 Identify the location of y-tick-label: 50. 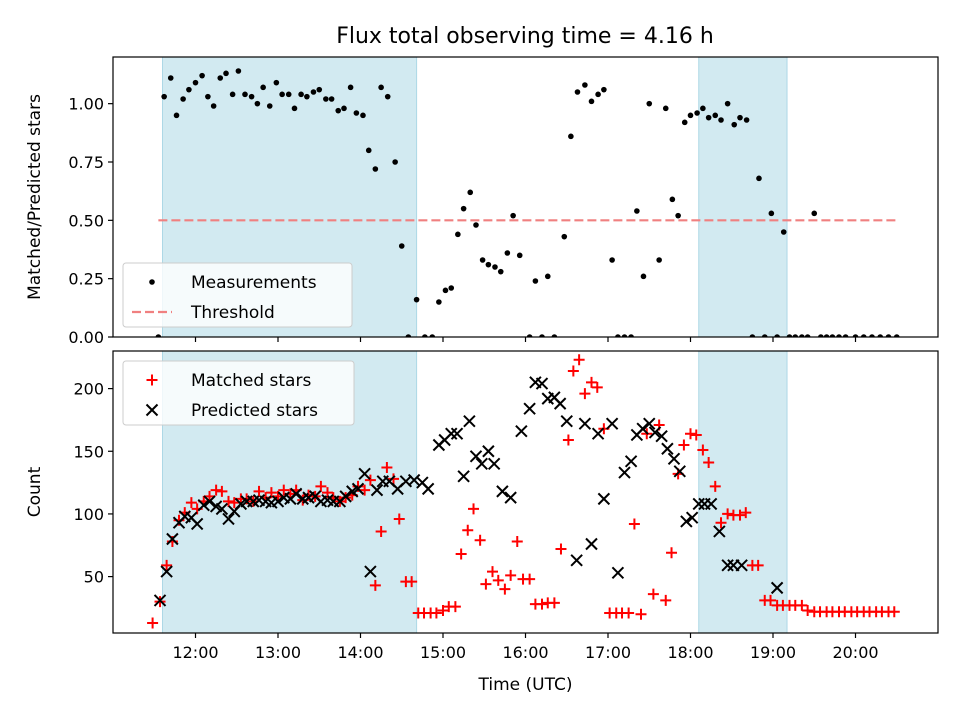
(94, 577).